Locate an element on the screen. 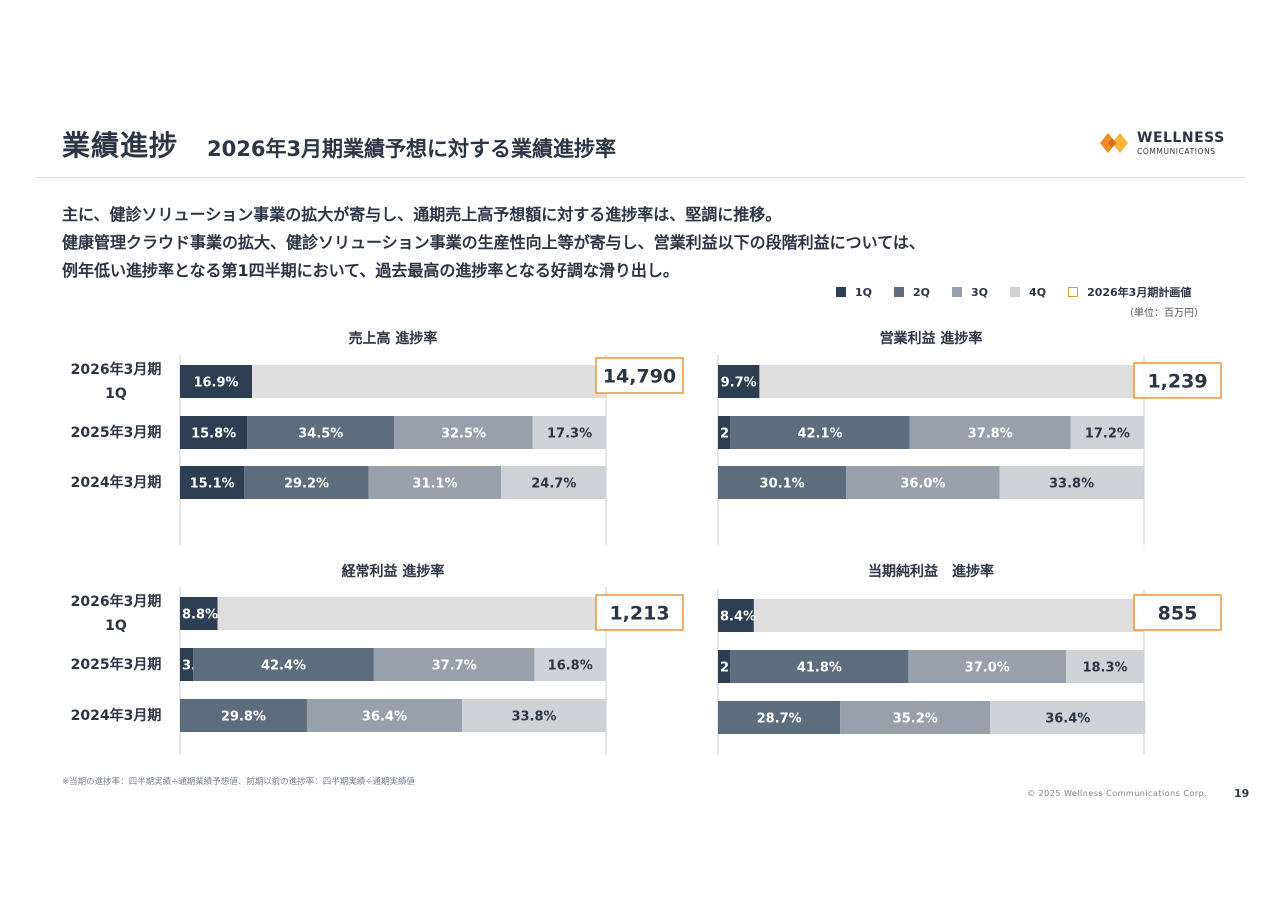  data-label: 42.1% is located at coordinates (819, 434).